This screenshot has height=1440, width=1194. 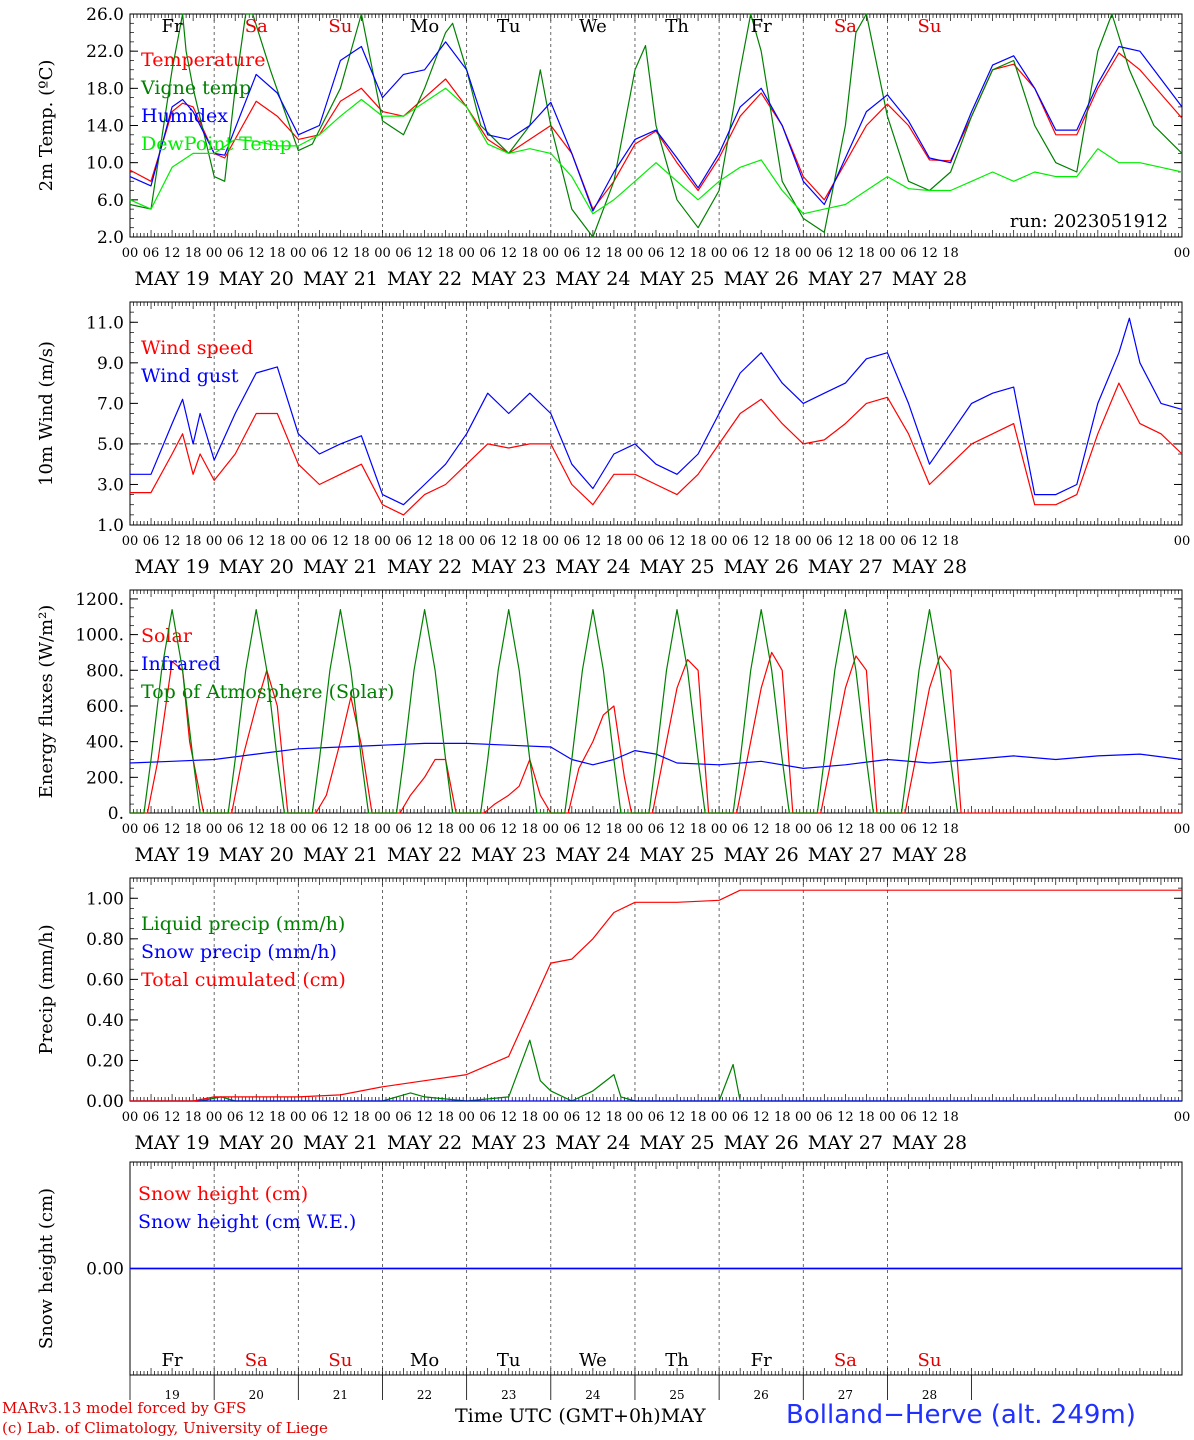 What do you see at coordinates (1089, 221) in the screenshot?
I see `run-label: run: 2023051912` at bounding box center [1089, 221].